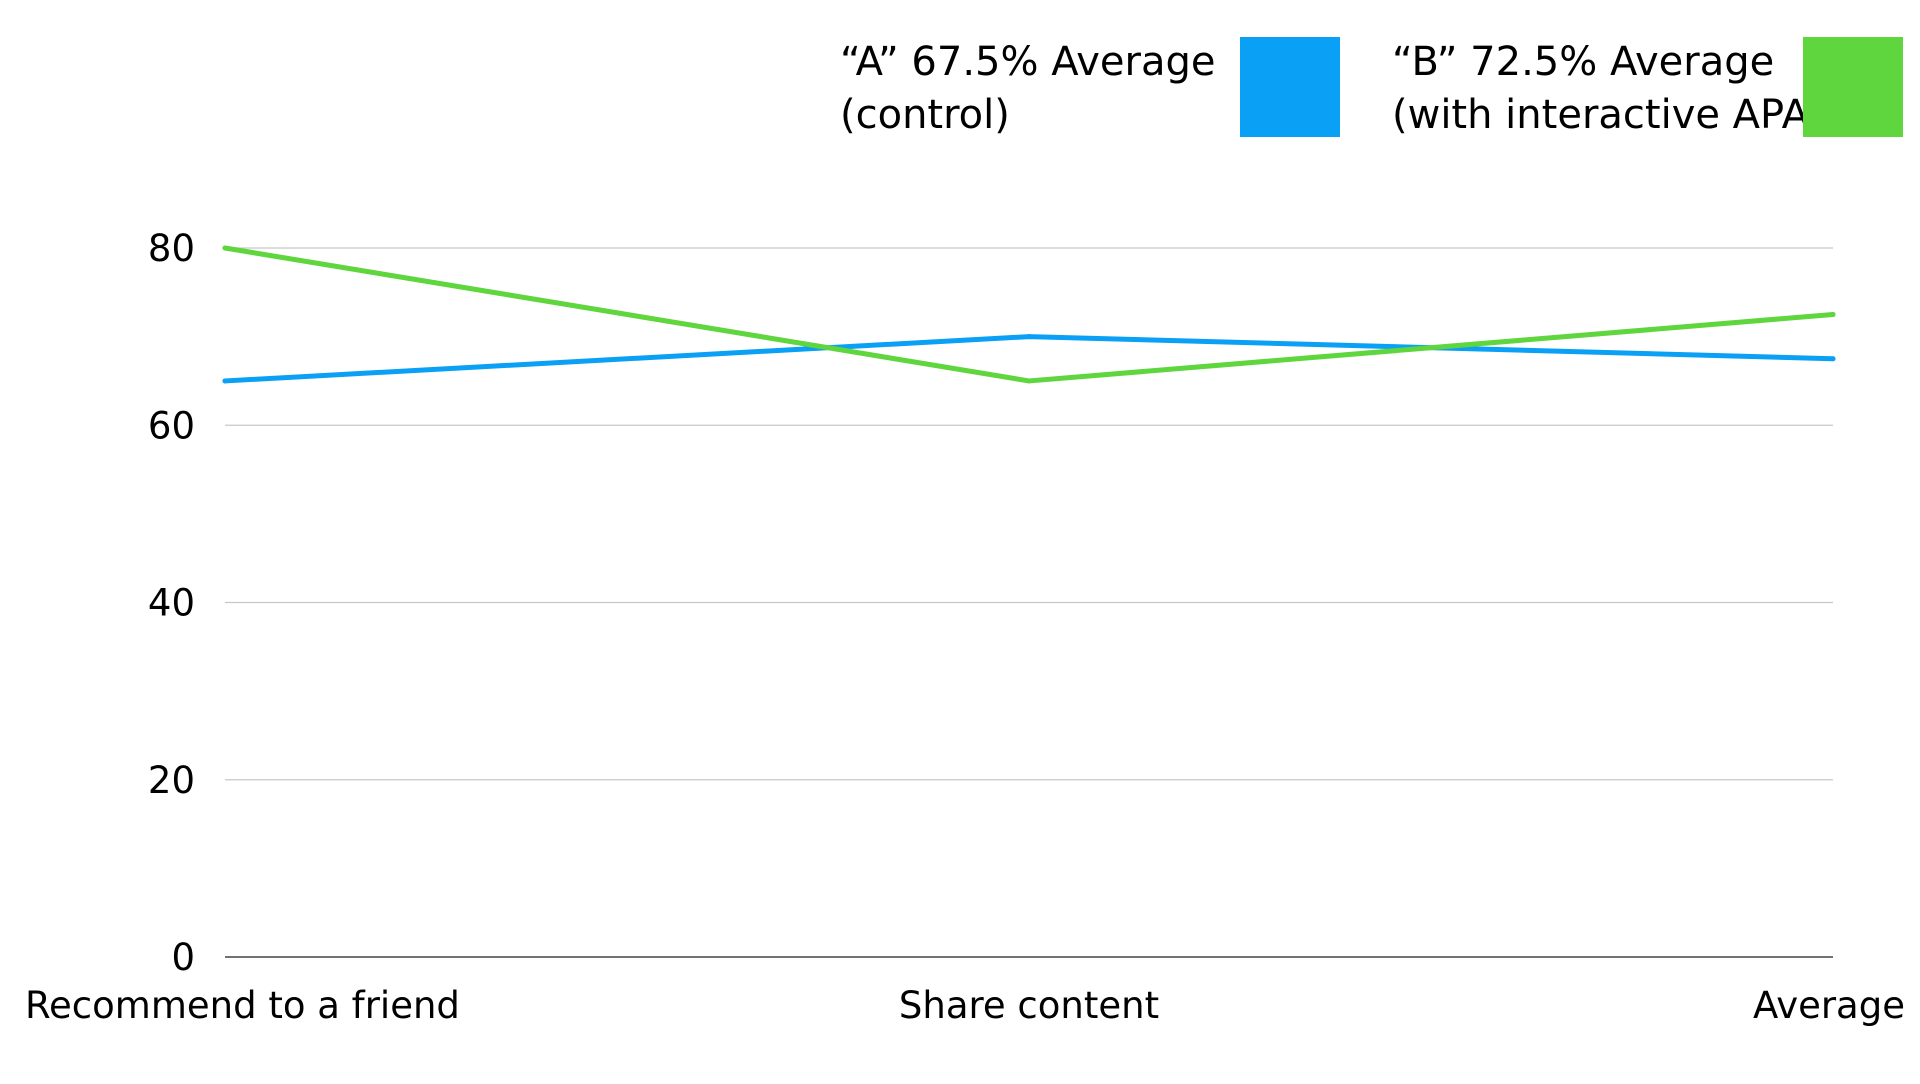  Describe the element at coordinates (1029, 1005) in the screenshot. I see `x-tick-label: Share content` at that location.